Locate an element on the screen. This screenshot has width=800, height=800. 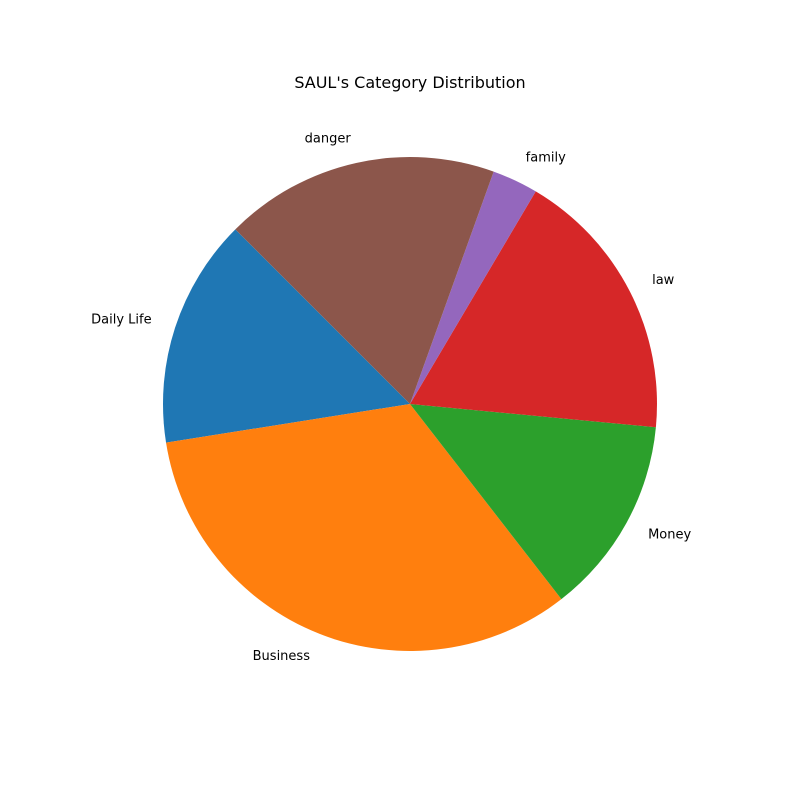
pie-slice-danger is located at coordinates (364, 280).